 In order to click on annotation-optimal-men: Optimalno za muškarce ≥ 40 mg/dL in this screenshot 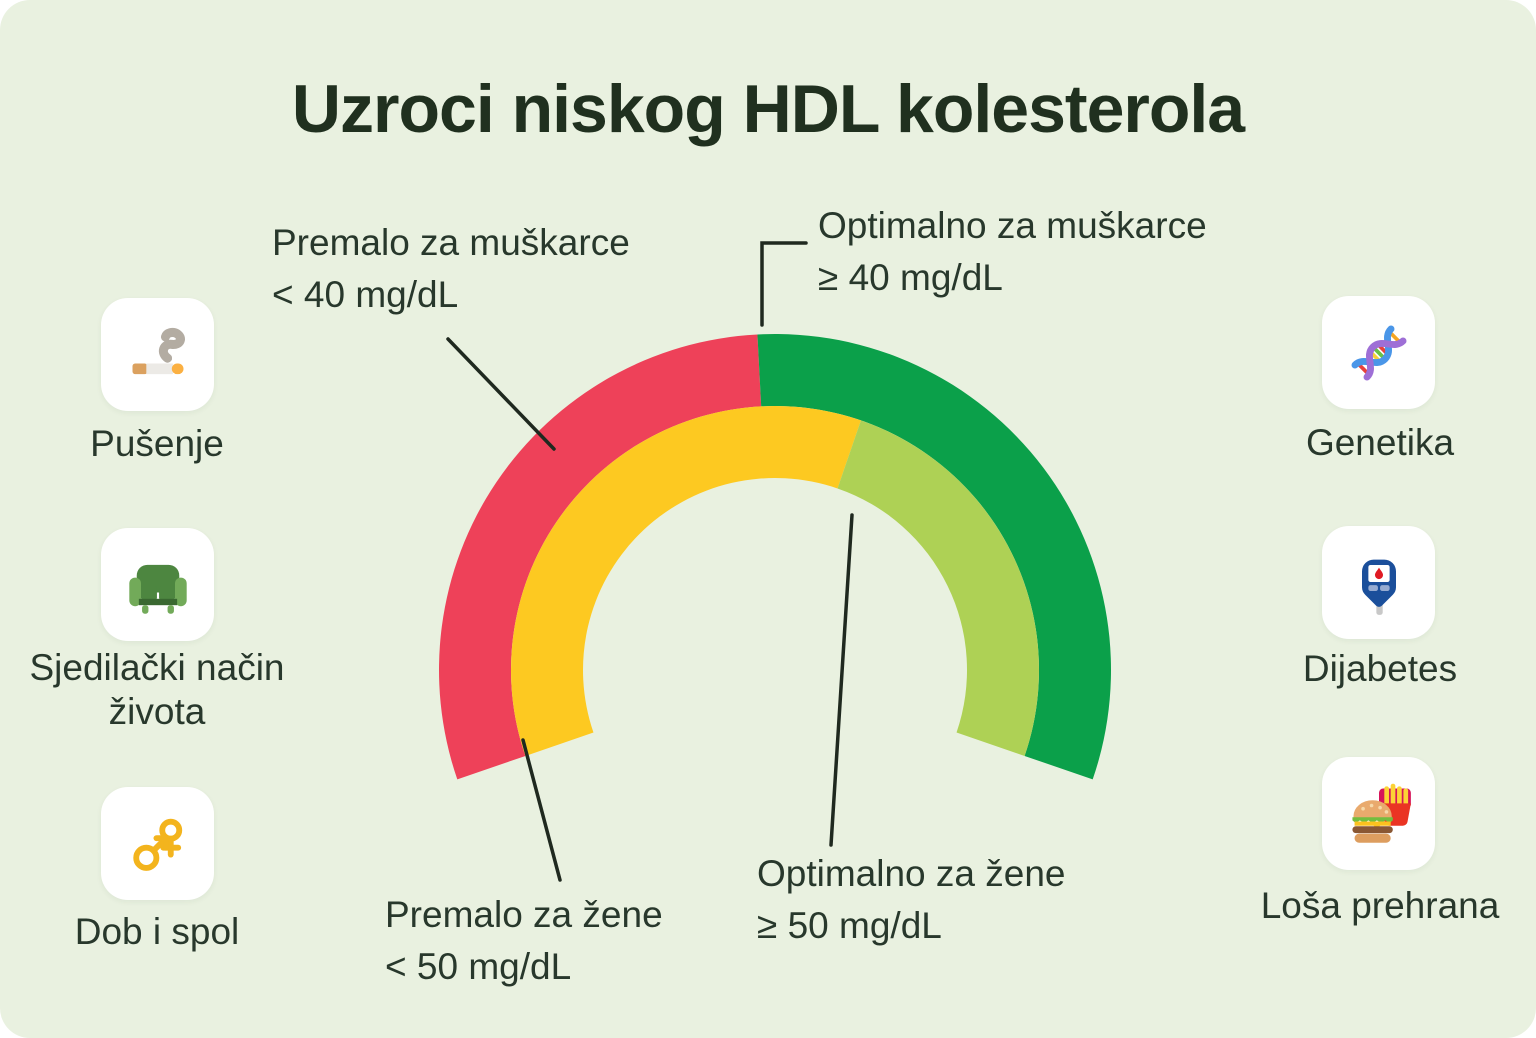, I will do `click(1012, 252)`.